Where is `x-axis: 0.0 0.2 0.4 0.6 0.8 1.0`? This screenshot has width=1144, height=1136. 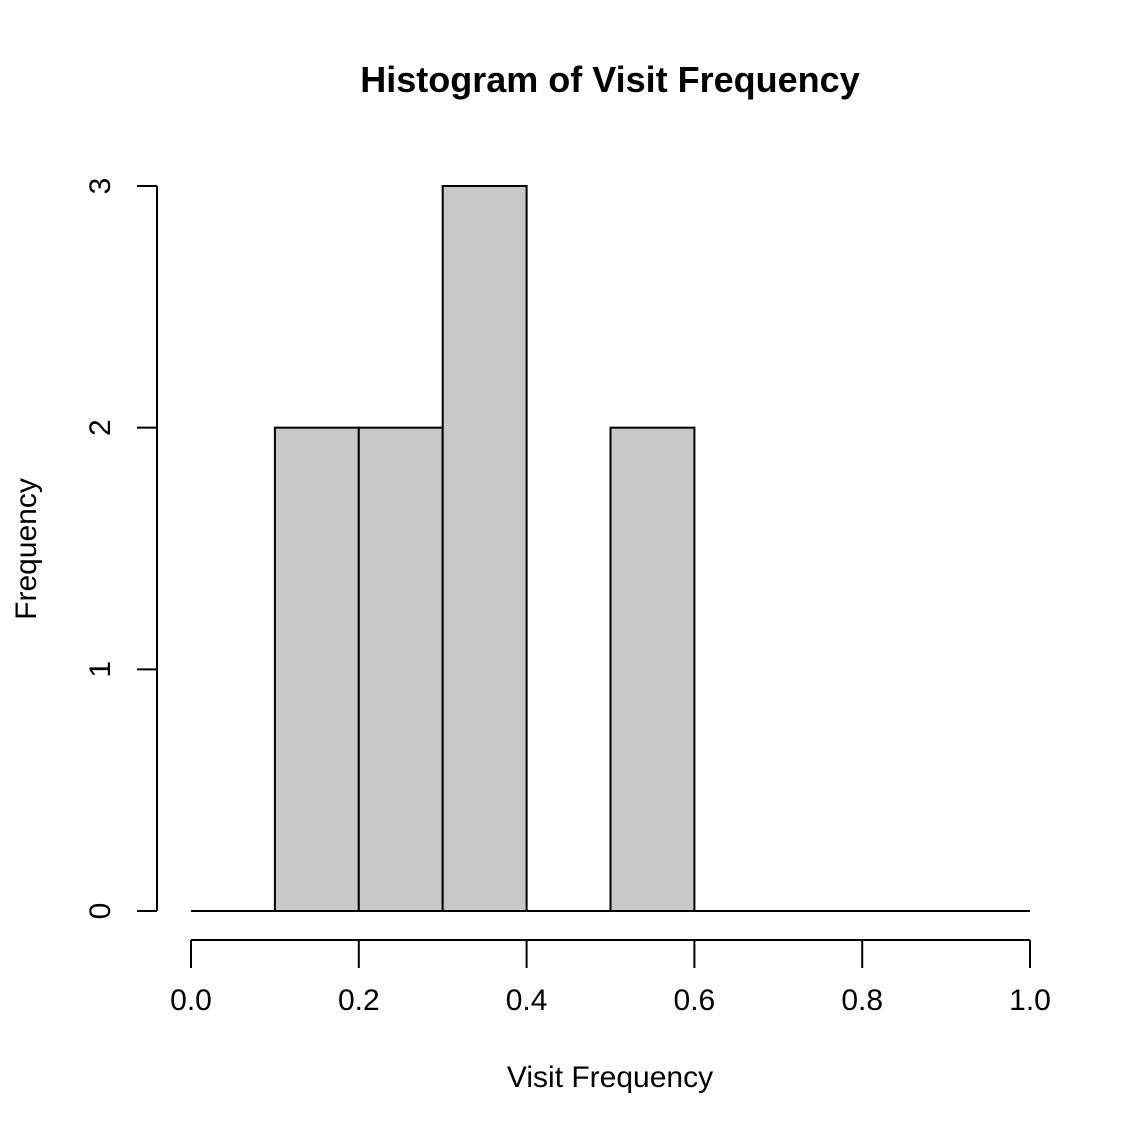 x-axis: 0.0 0.2 0.4 0.6 0.8 1.0 is located at coordinates (610, 978).